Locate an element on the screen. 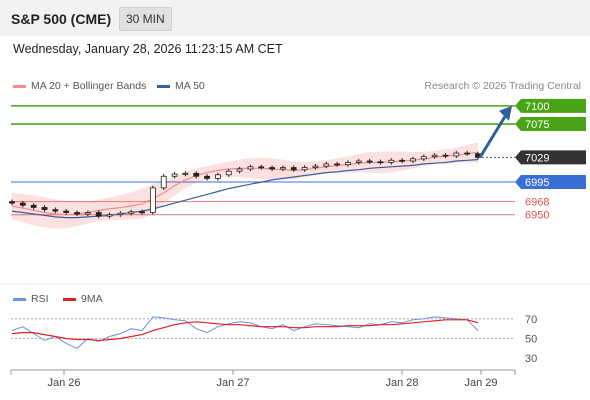  level-tag-7100: 7100 is located at coordinates (550, 105).